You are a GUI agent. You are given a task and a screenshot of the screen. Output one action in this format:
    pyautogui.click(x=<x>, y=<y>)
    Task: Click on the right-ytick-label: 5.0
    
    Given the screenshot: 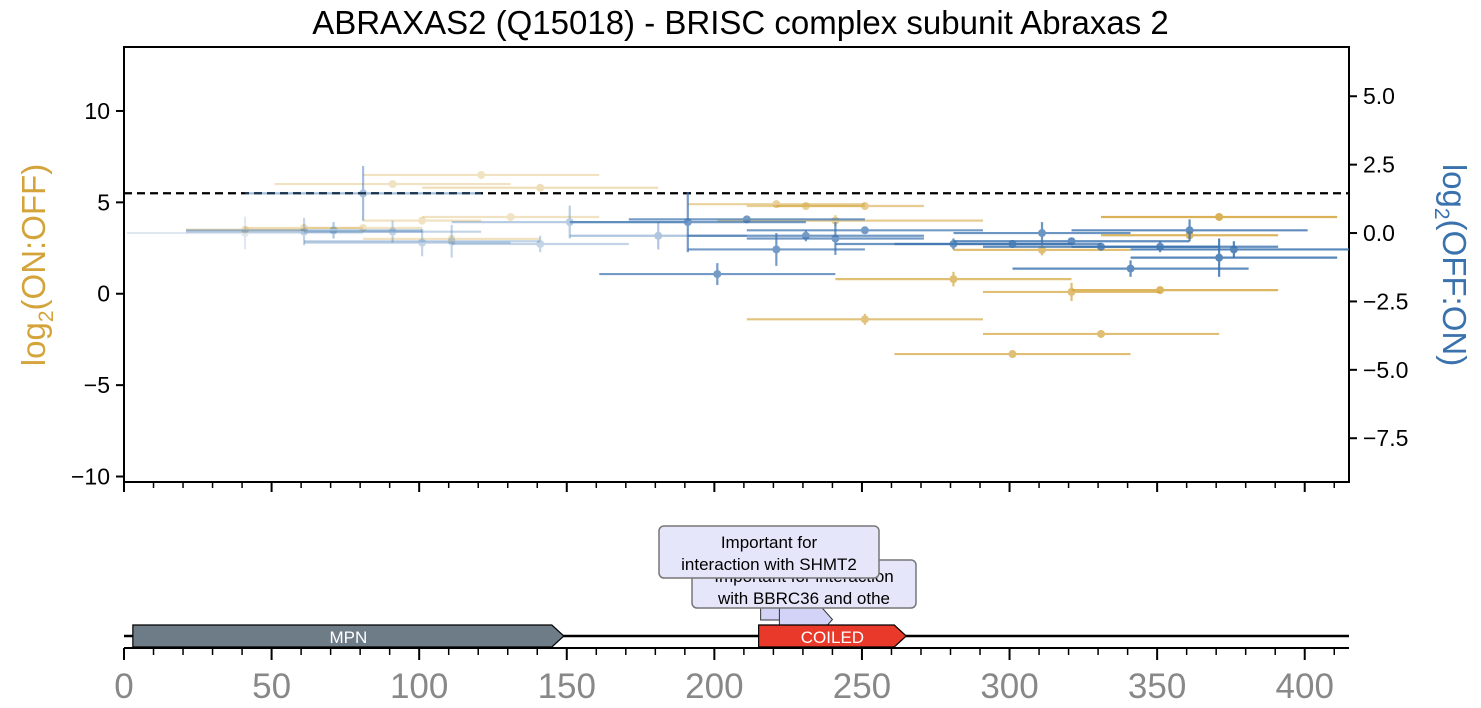 What is the action you would take?
    pyautogui.click(x=1379, y=96)
    